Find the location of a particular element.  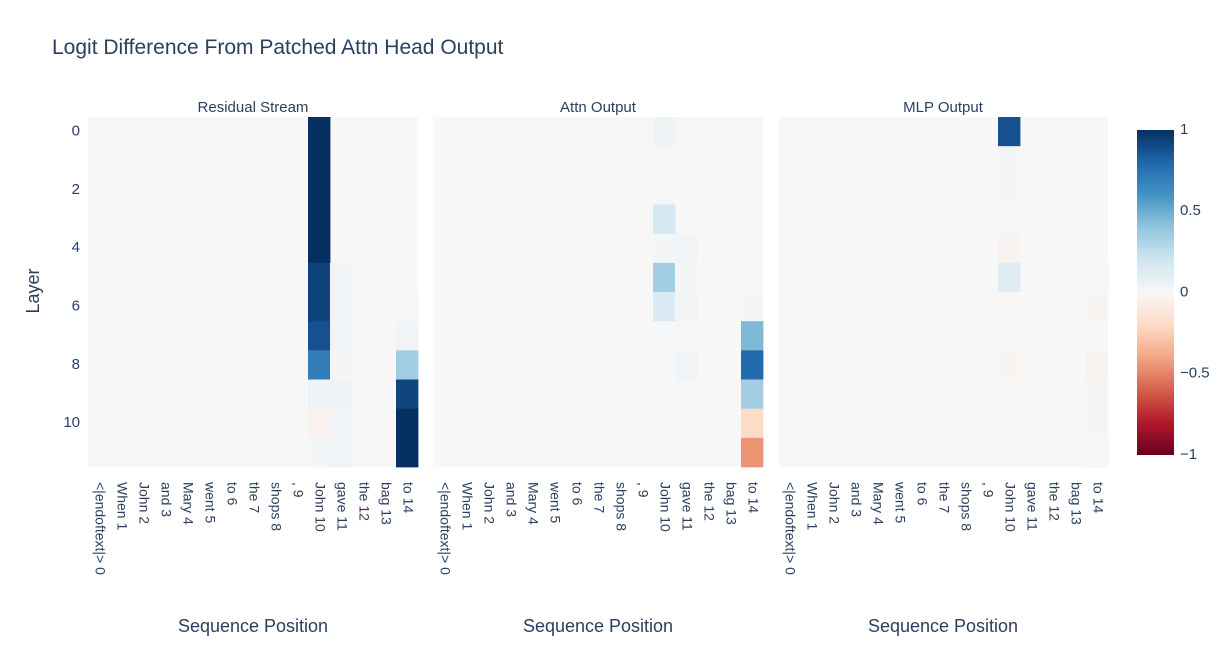

y-tick-label: 0 is located at coordinates (76, 131).